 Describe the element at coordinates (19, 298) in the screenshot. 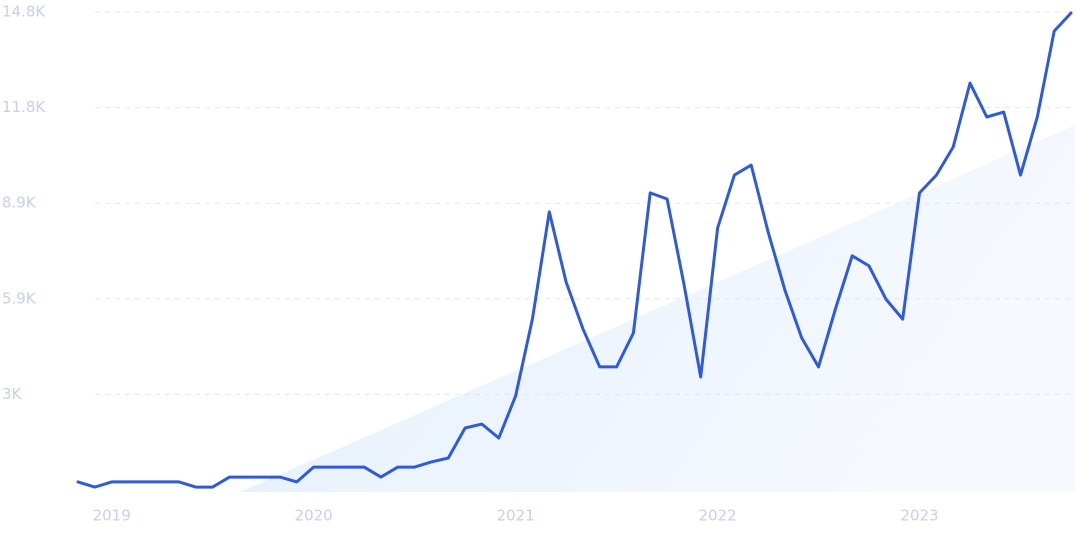

I see `y-tick-label: 5.9K` at that location.